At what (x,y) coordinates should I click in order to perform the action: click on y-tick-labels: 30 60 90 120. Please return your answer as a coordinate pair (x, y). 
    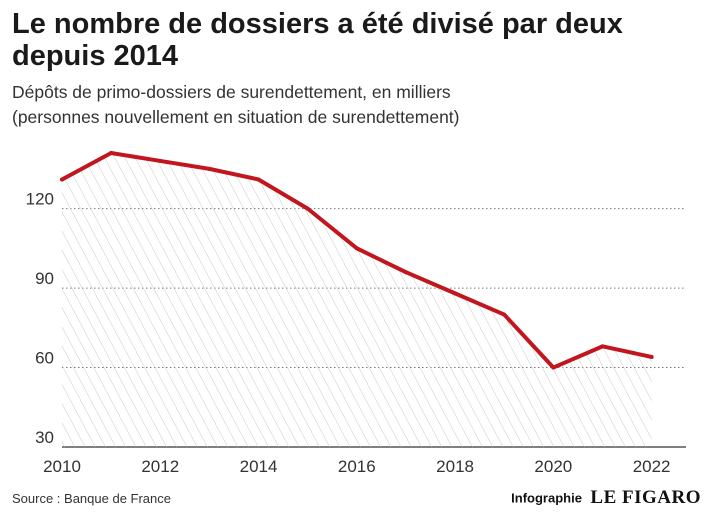
    Looking at the image, I should click on (40, 318).